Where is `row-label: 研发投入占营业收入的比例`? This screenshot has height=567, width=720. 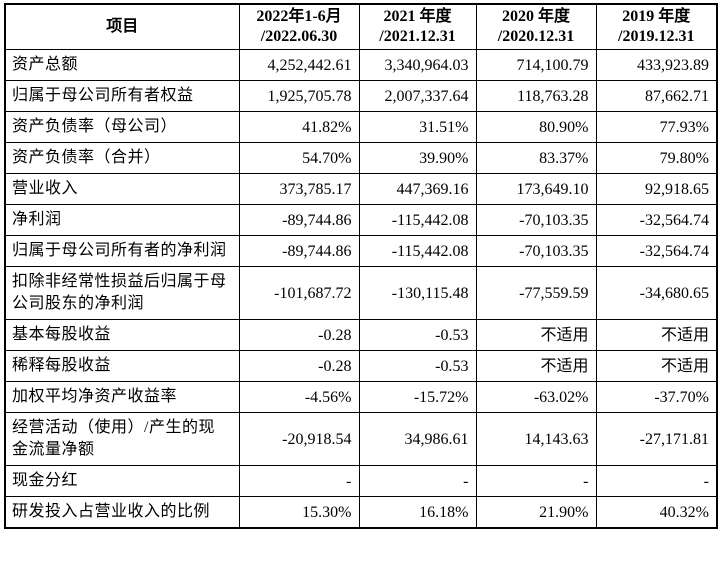
row-label: 研发投入占营业收入的比例 is located at coordinates (122, 512).